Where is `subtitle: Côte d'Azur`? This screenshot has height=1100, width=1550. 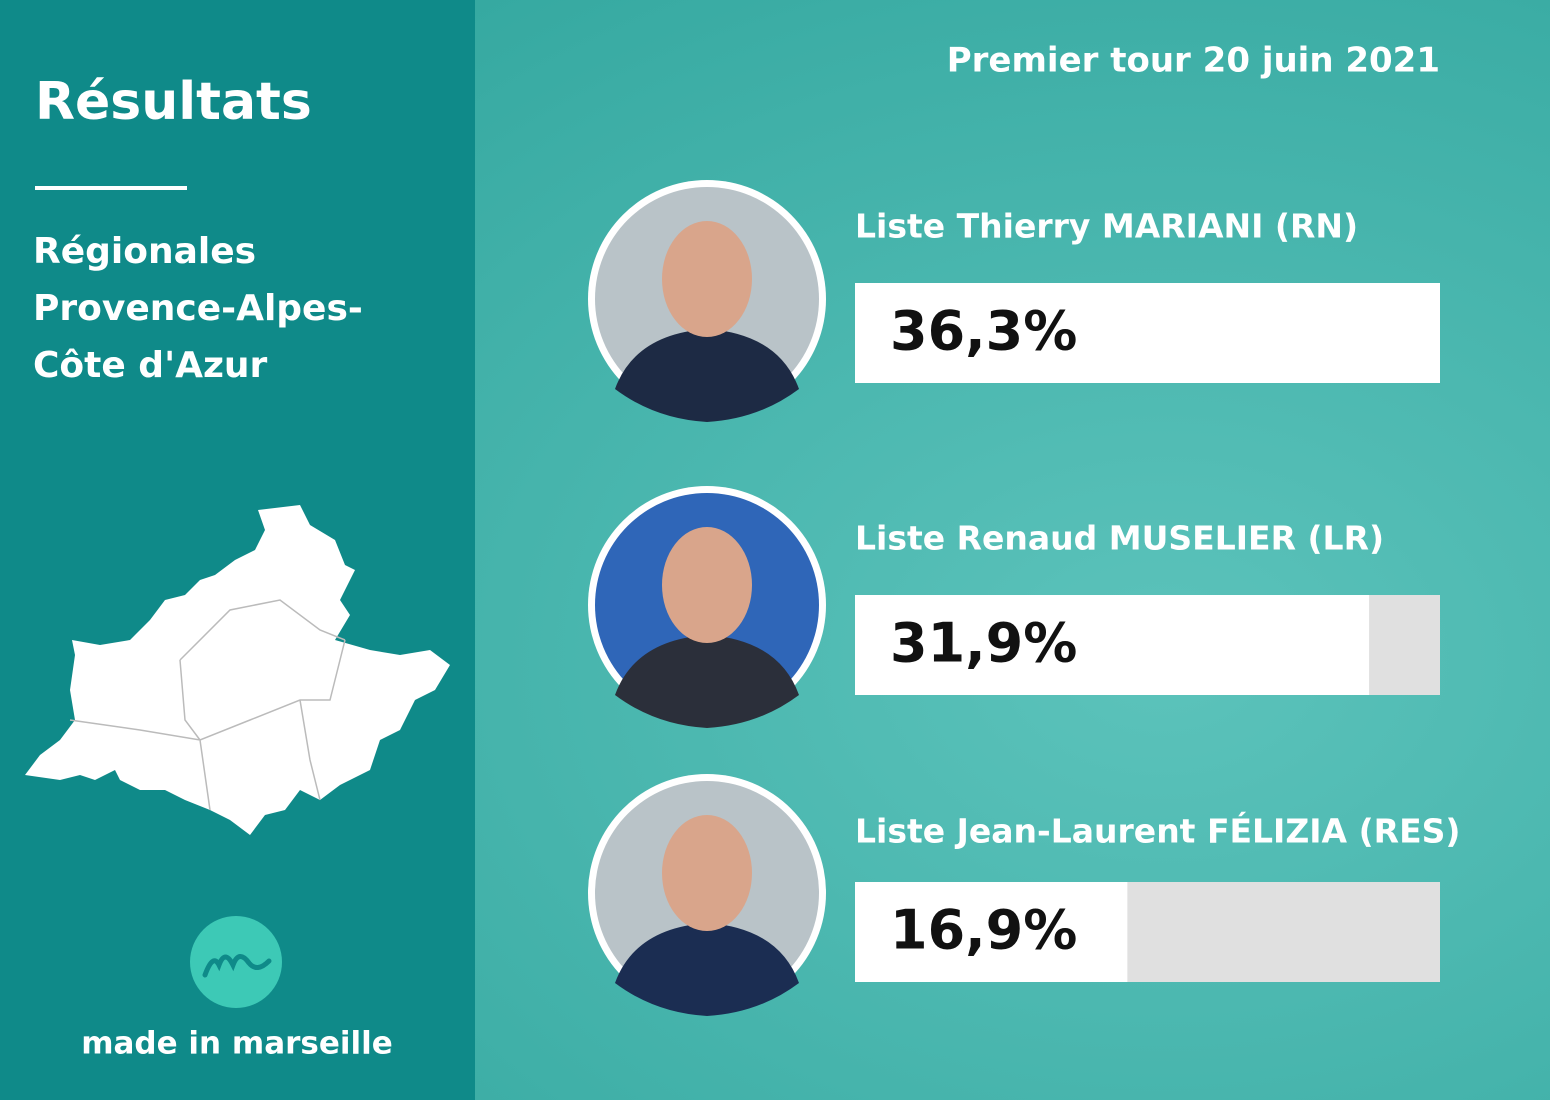 subtitle: Côte d'Azur is located at coordinates (150, 365).